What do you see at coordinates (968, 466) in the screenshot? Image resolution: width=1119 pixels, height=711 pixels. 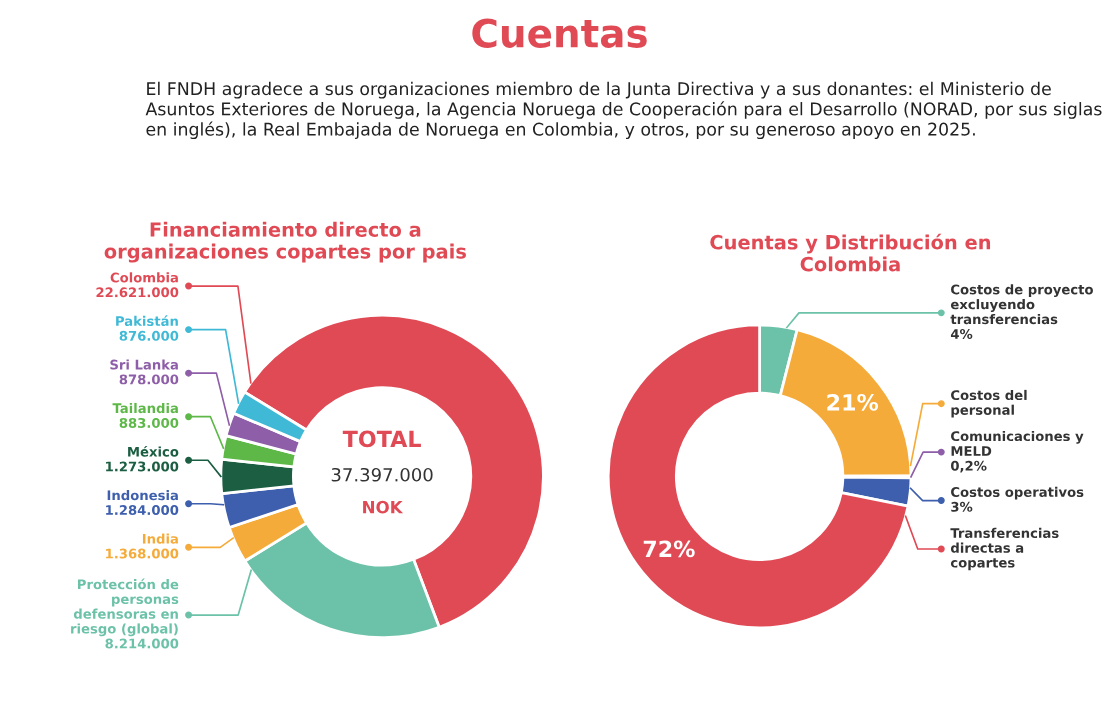 I see `data-label: 0,2%` at bounding box center [968, 466].